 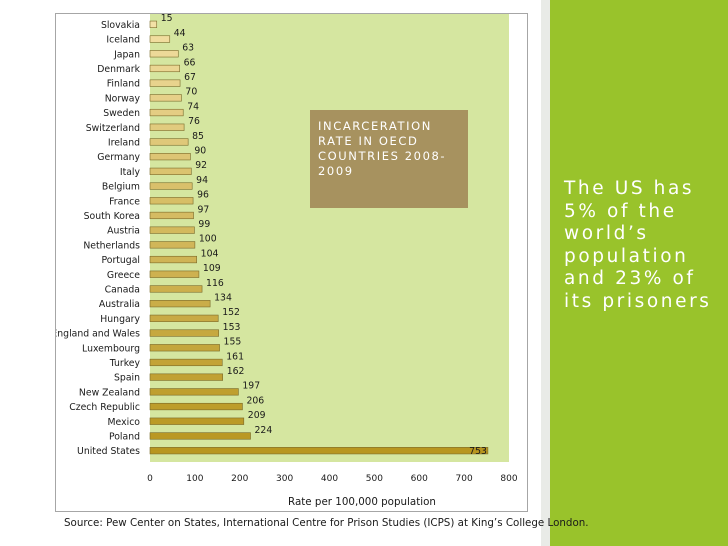 I want to click on bar-hungary, so click(x=184, y=318).